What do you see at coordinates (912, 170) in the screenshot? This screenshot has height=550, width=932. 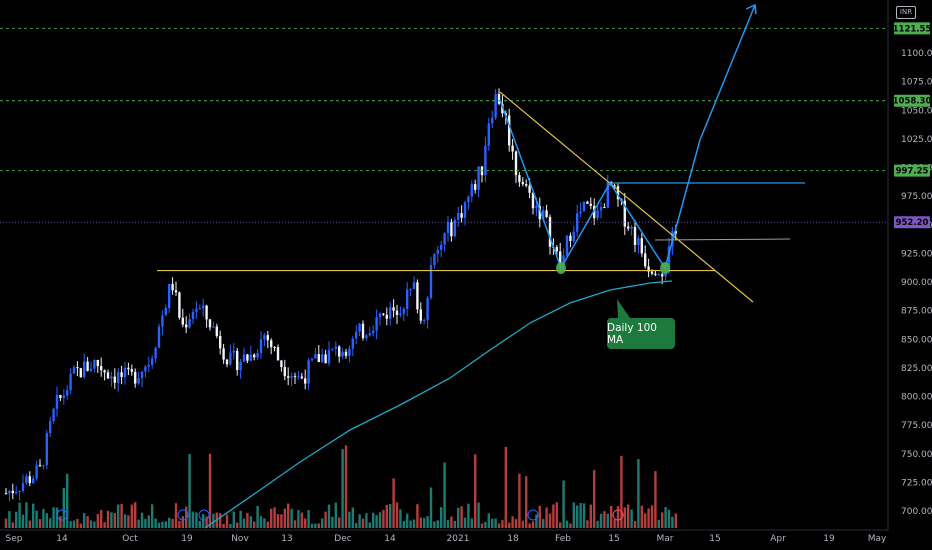 I see `price-tag` at bounding box center [912, 170].